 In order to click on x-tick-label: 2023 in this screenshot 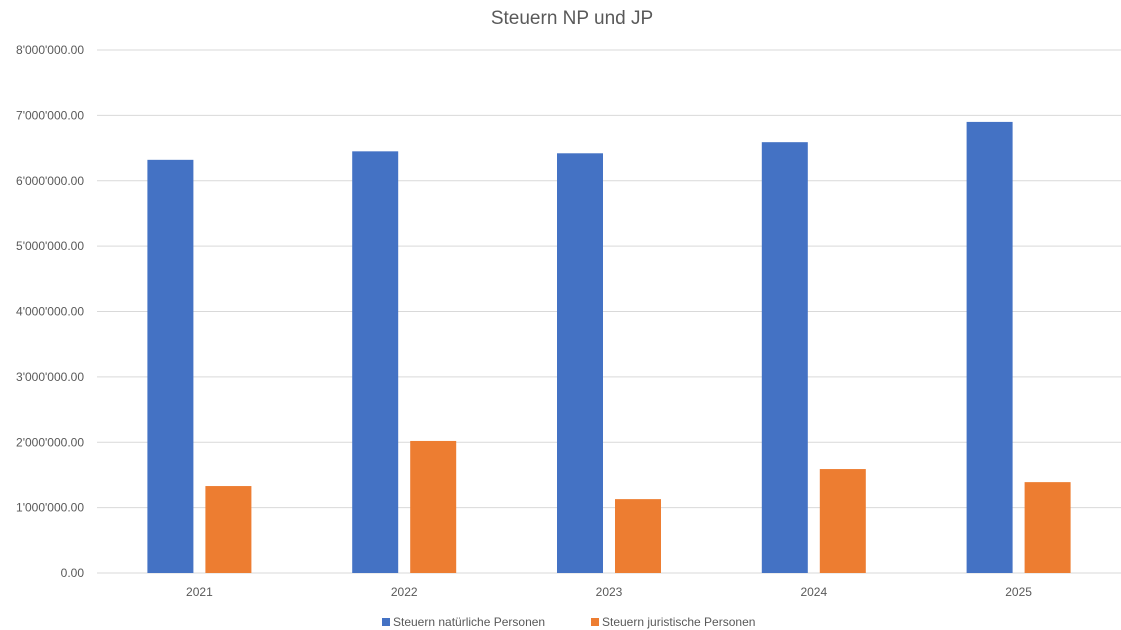, I will do `click(609, 592)`.